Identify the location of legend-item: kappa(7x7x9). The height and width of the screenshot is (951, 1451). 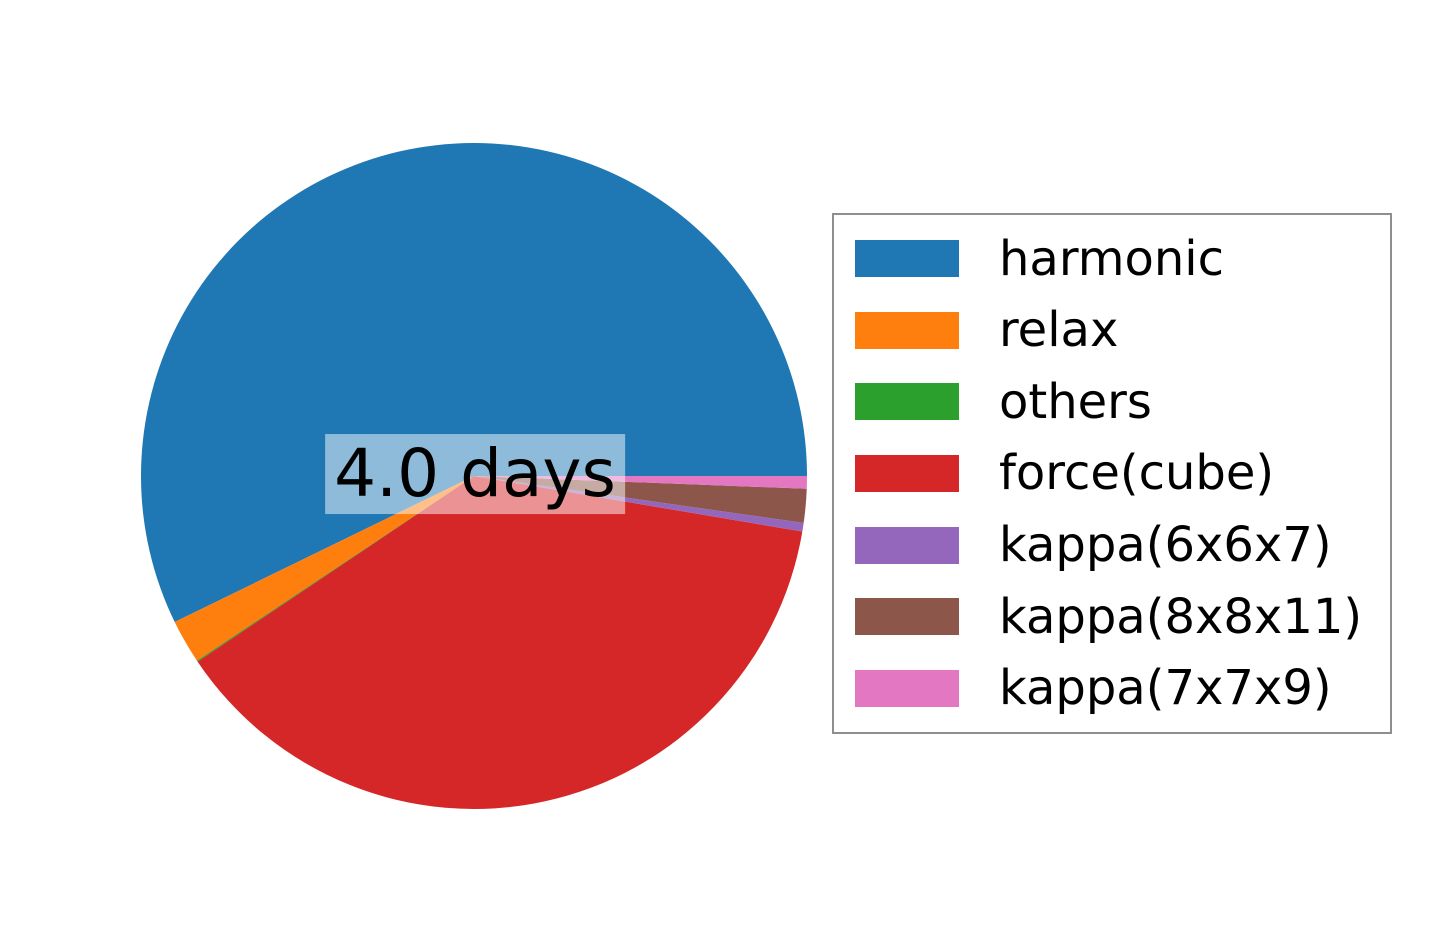
(1122, 688).